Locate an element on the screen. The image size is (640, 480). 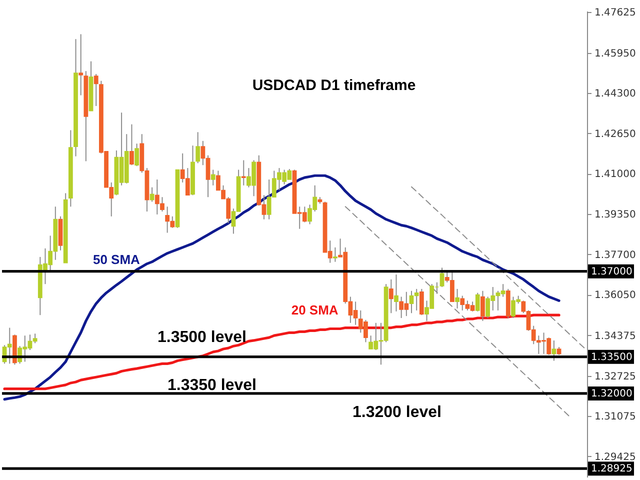
ref-line-label: 1.32000 is located at coordinates (611, 394).